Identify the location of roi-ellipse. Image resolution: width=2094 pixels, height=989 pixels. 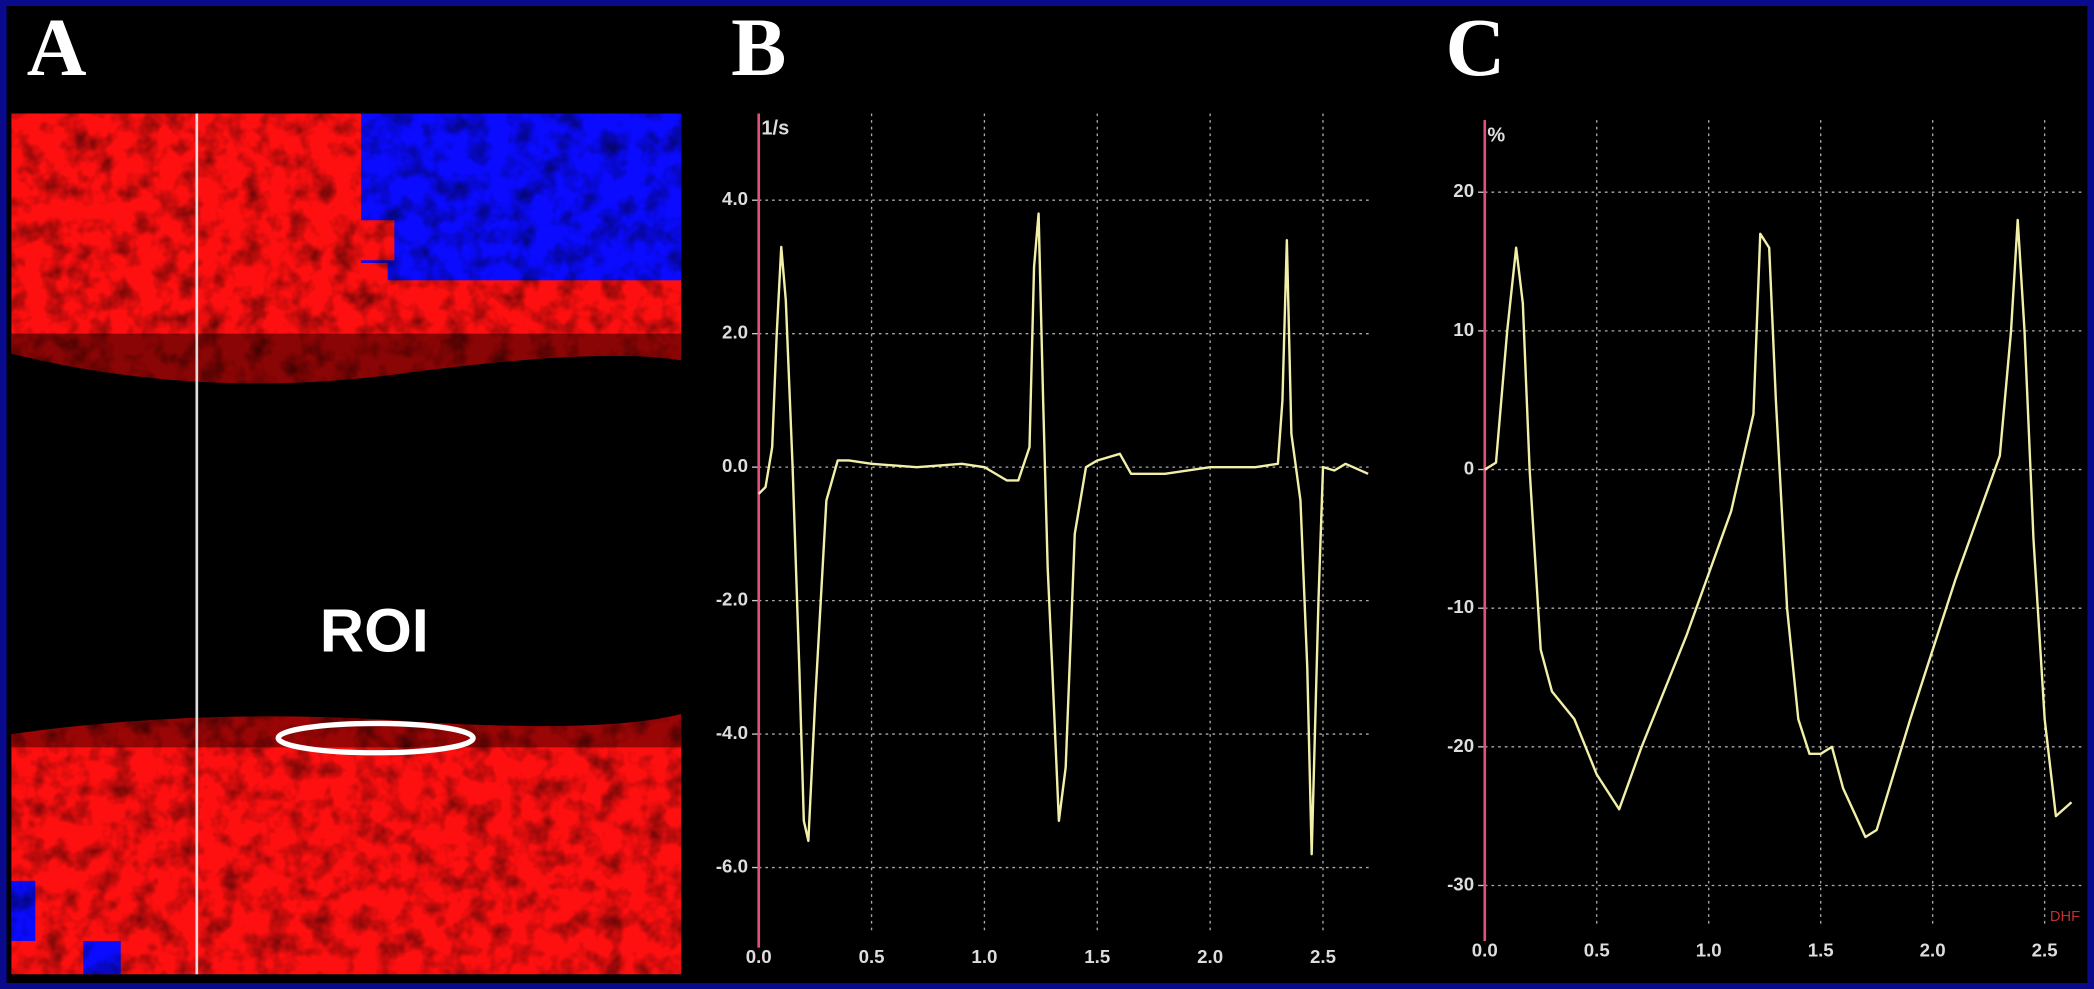
(375, 738).